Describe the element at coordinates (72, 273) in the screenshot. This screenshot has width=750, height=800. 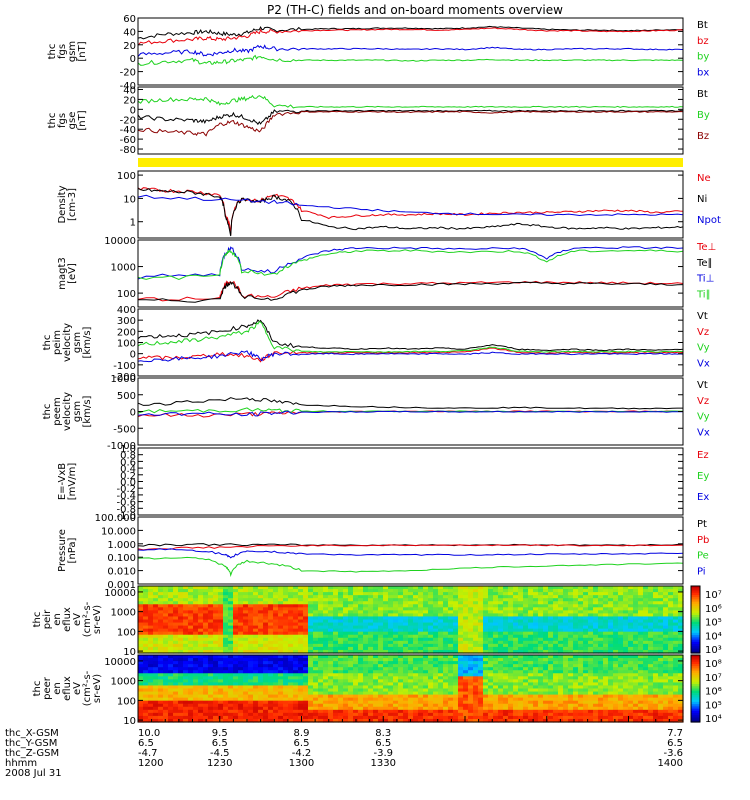
I see `y-axis-label: [eV]` at that location.